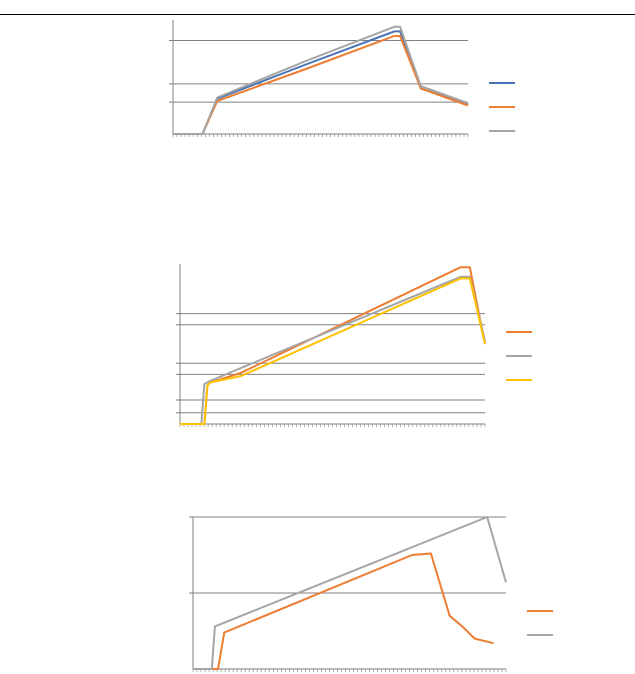  What do you see at coordinates (332, 425) in the screenshot?
I see `chart2-x-ticks` at bounding box center [332, 425].